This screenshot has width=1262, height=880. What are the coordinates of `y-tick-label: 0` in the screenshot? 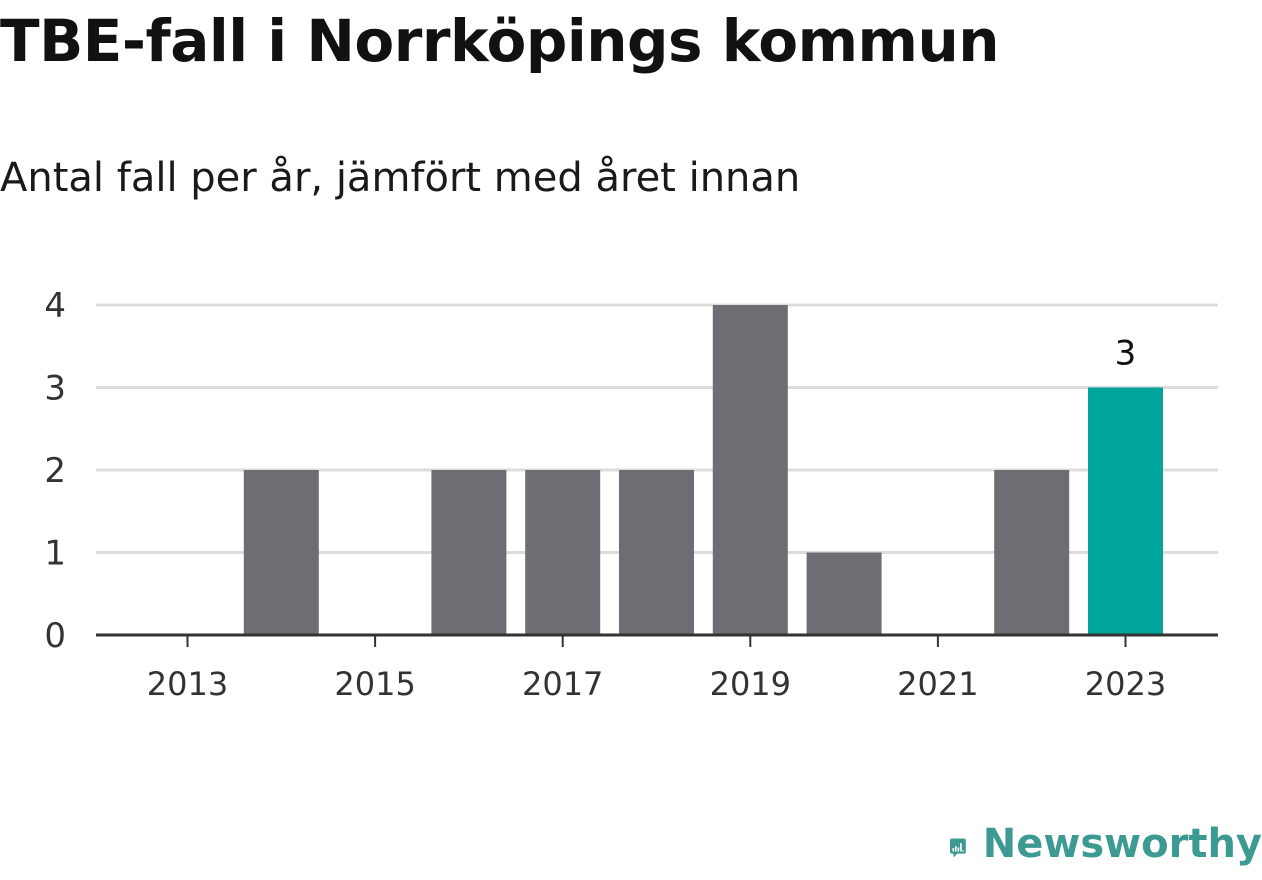 It's located at (55, 636).